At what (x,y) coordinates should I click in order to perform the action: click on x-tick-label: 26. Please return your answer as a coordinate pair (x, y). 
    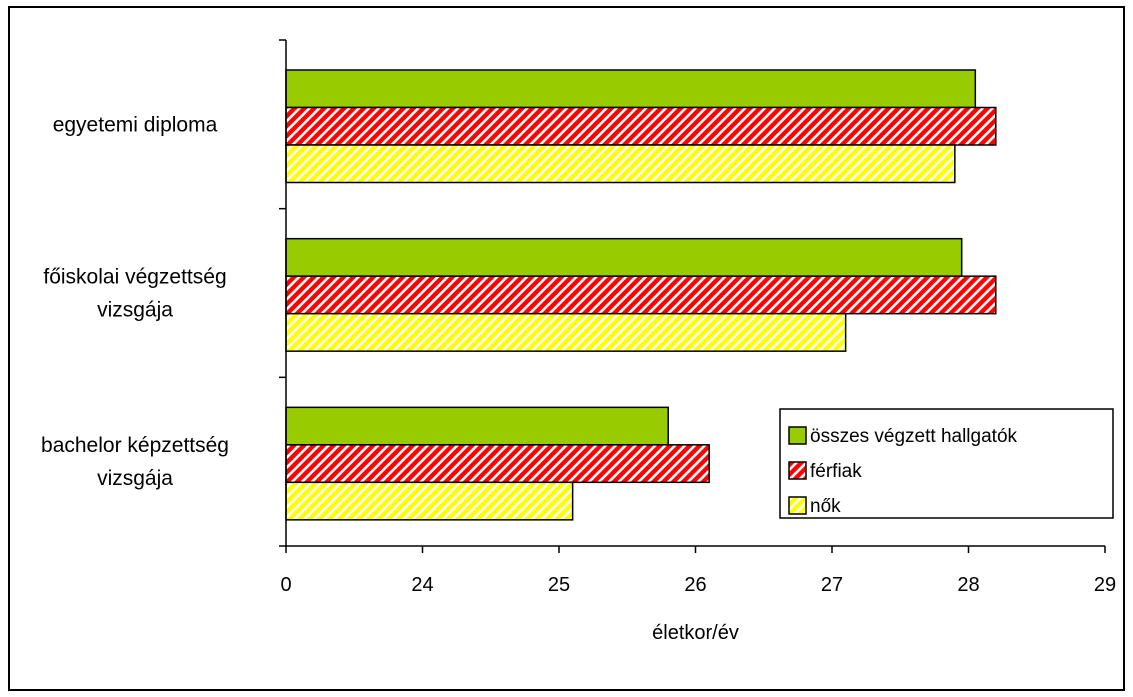
    Looking at the image, I should click on (695, 585).